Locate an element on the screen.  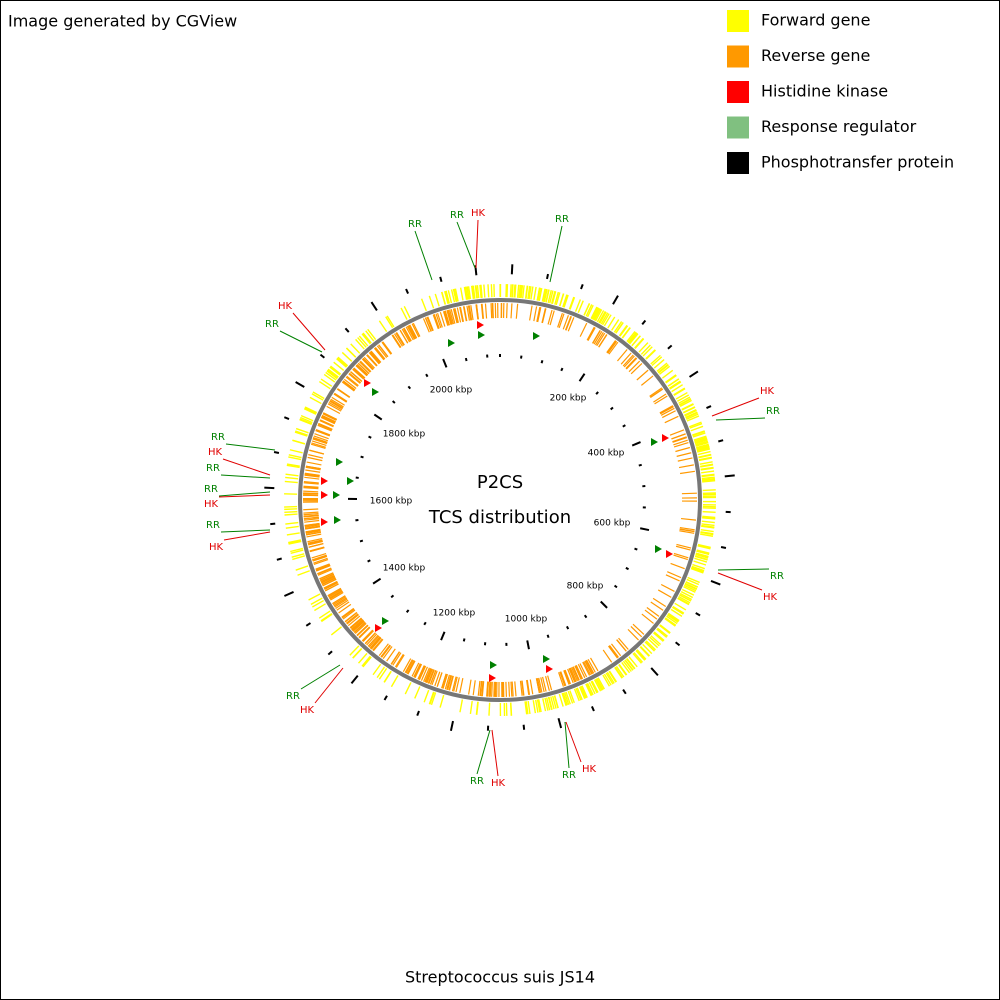
ruler-label: 1600 kbp is located at coordinates (391, 502).